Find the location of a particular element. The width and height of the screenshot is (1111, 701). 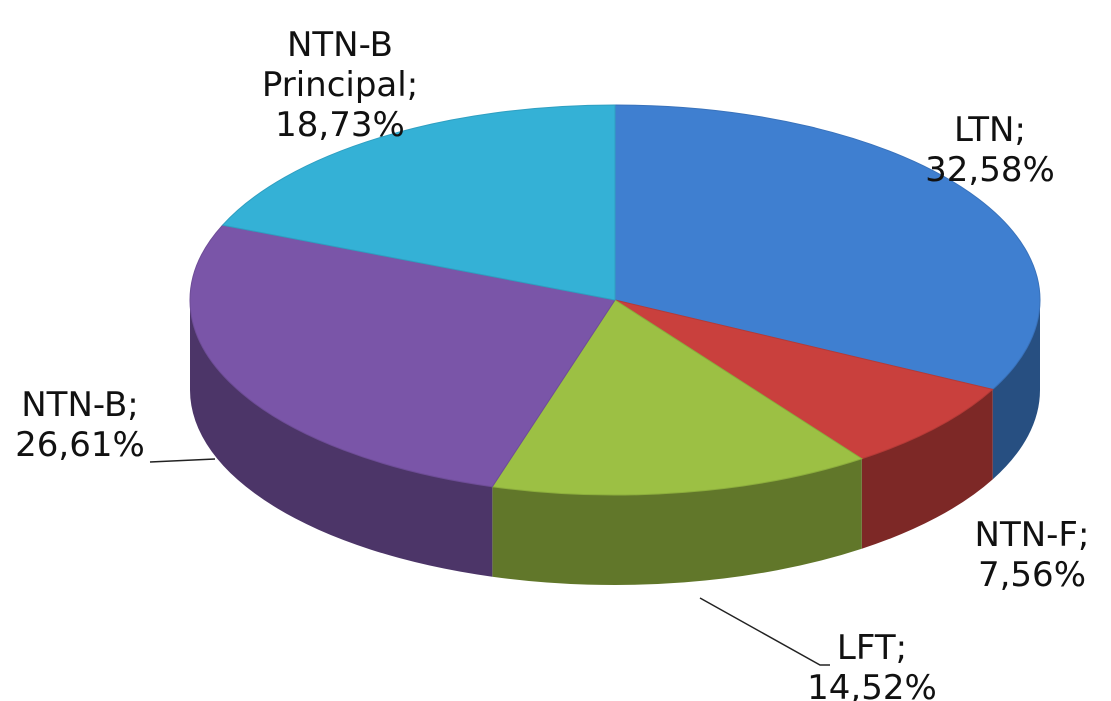

category-label: LTN is located at coordinates (984, 130).